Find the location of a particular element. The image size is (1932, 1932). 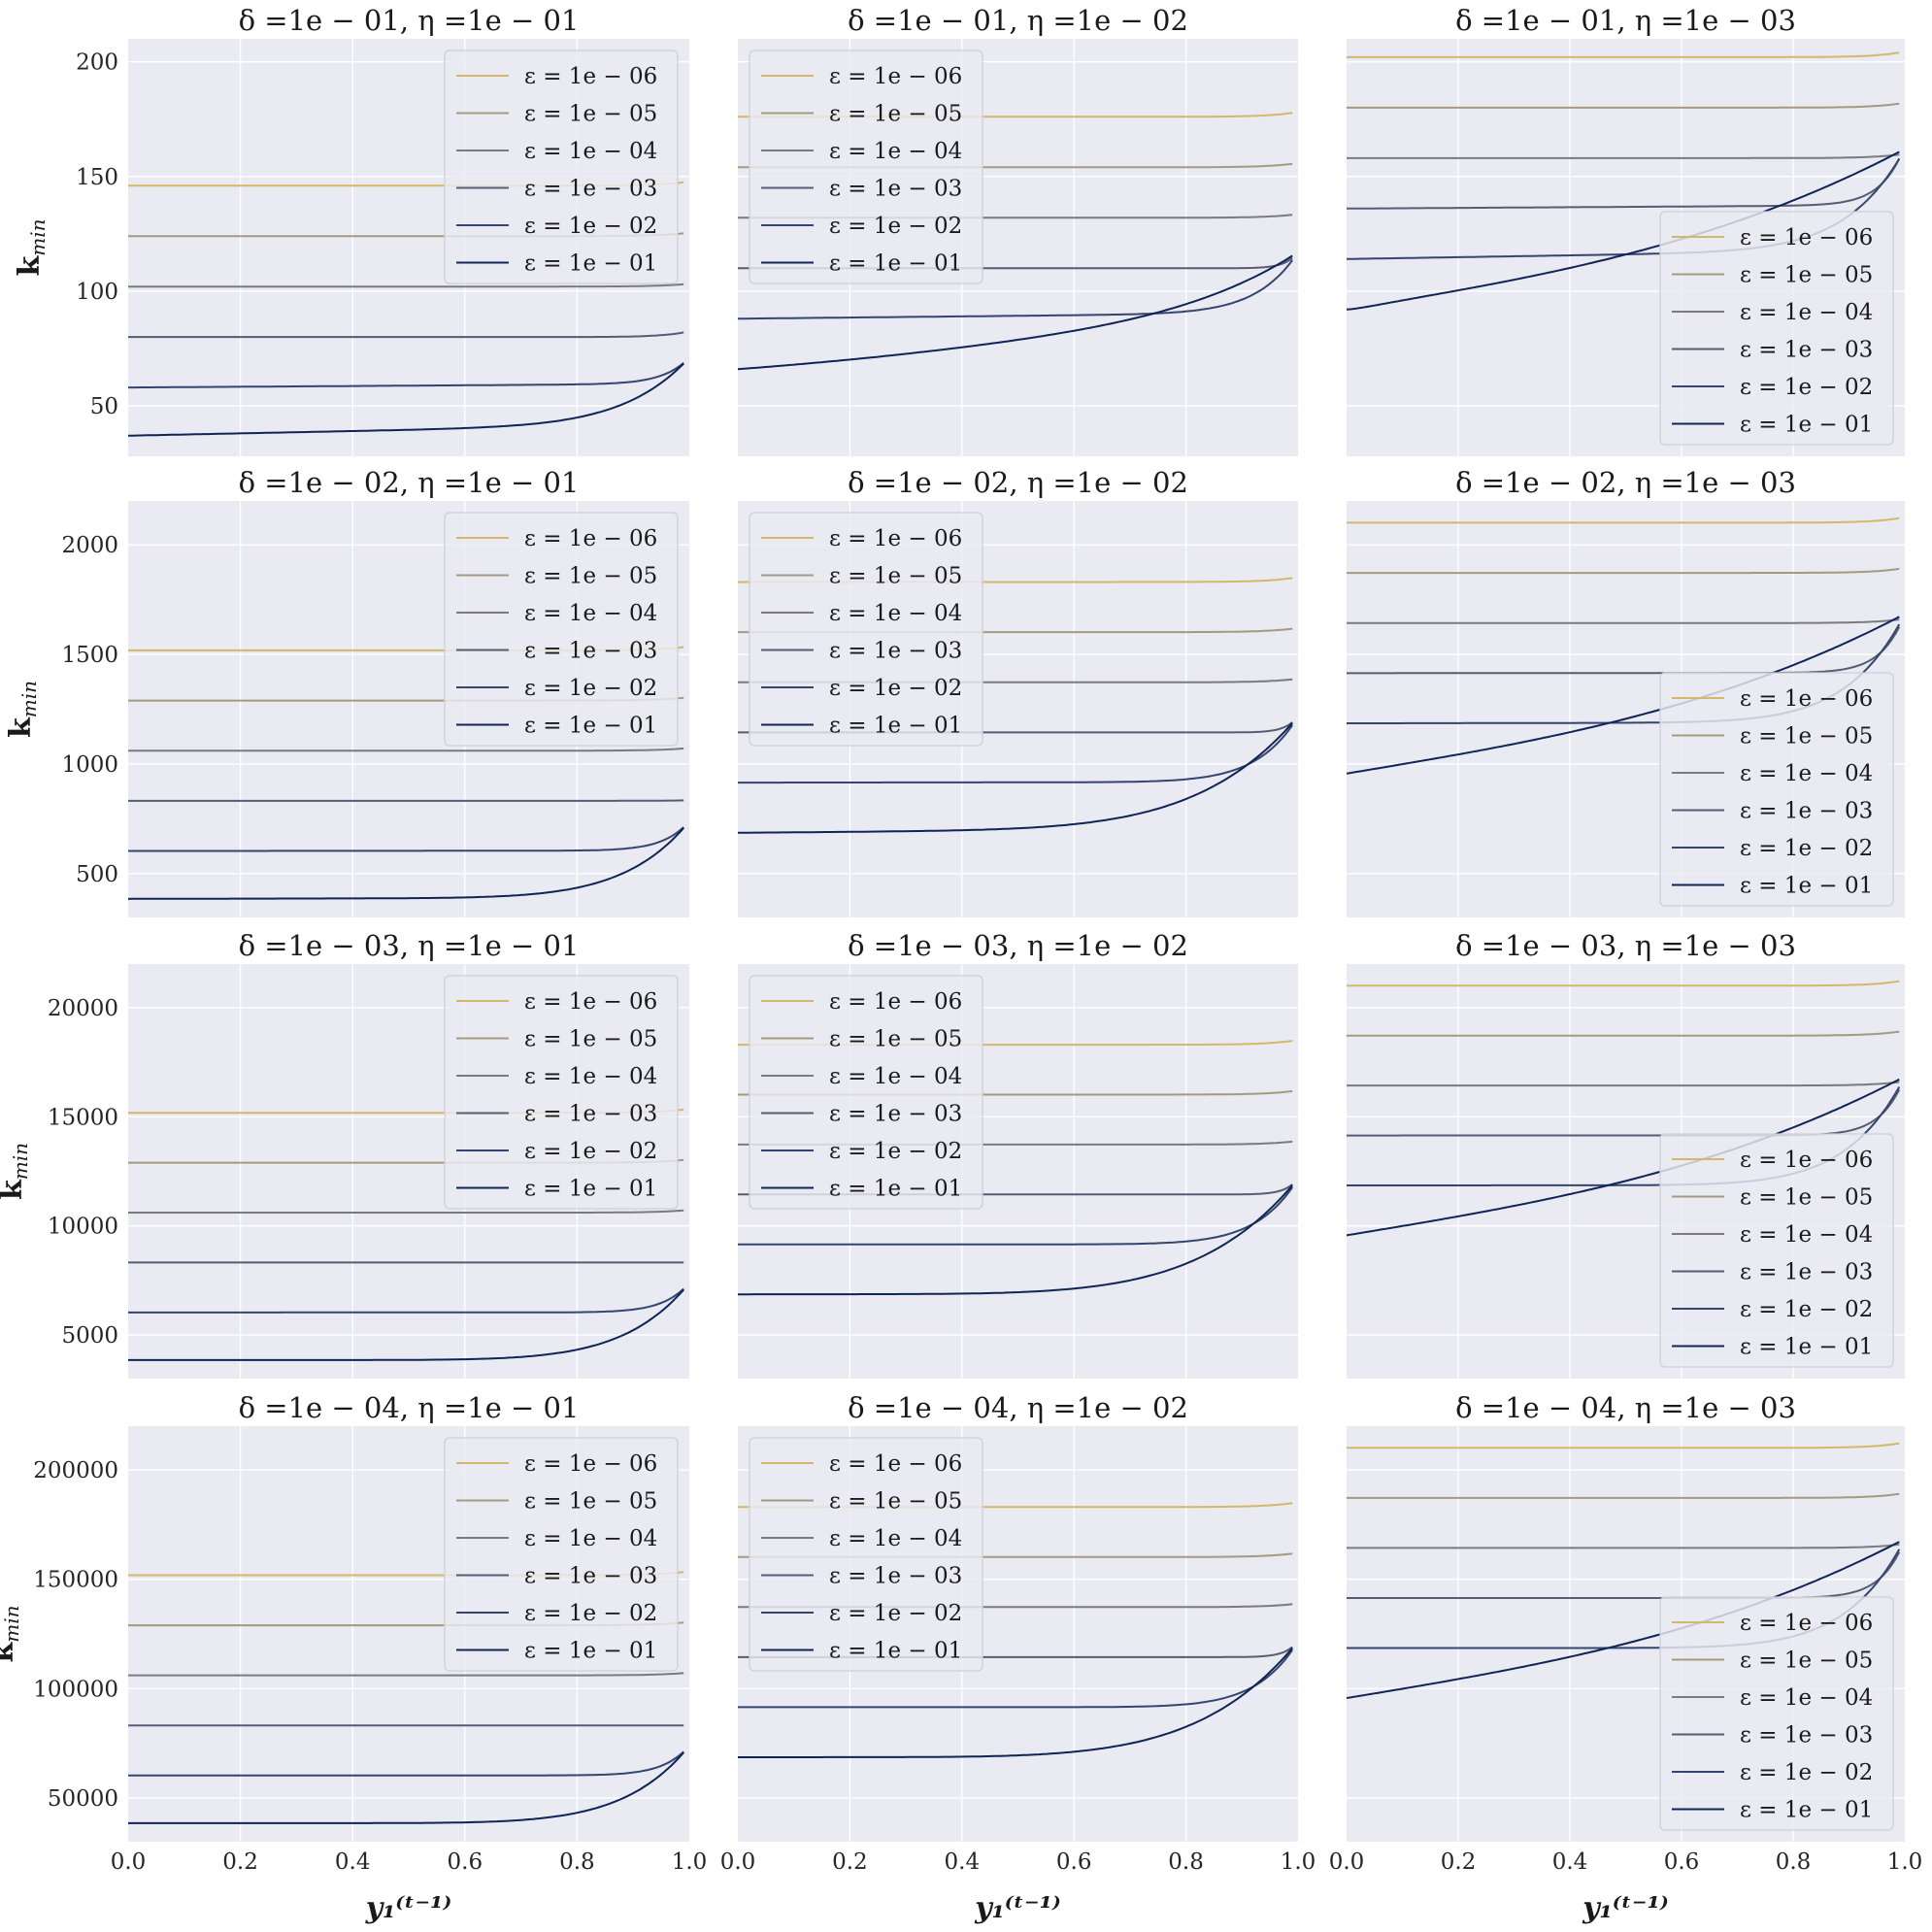

y-tick-label: 50000 is located at coordinates (83, 1799).